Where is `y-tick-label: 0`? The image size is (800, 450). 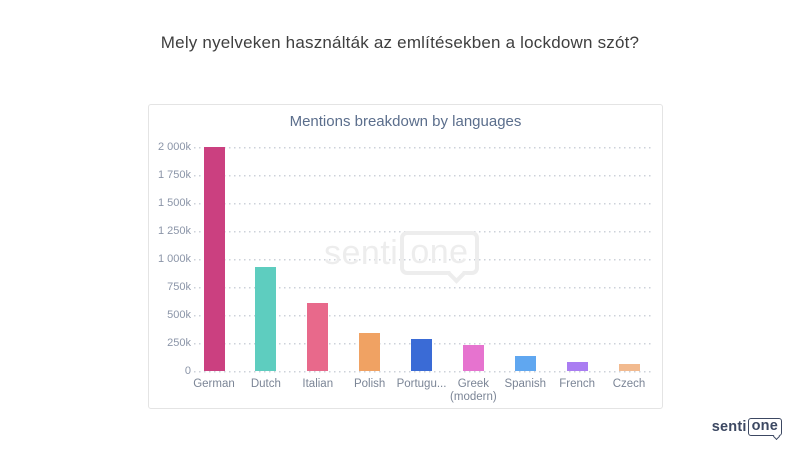 y-tick-label: 0 is located at coordinates (187, 371).